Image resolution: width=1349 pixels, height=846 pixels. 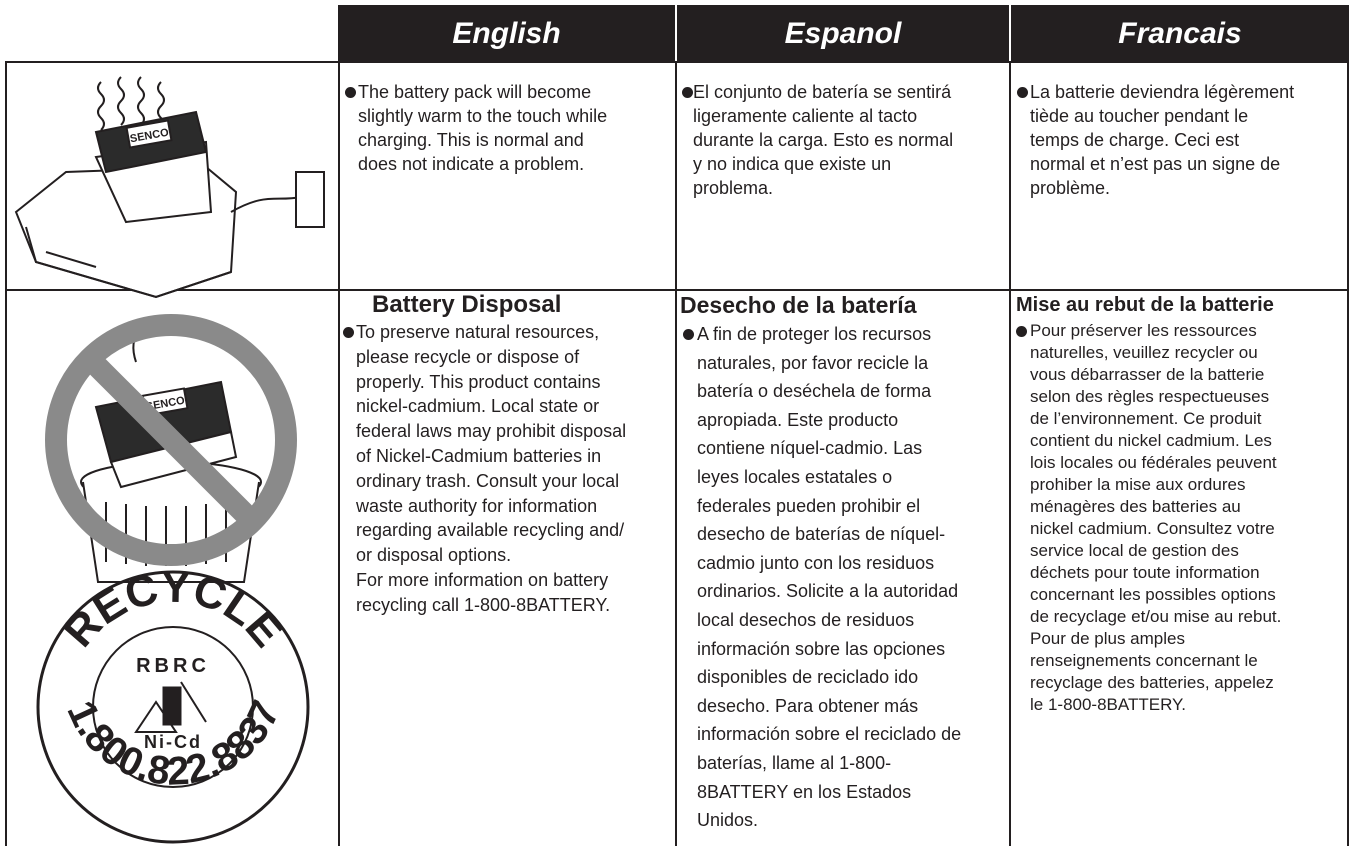 I want to click on text-line: charging. This is normal and, so click(x=471, y=140).